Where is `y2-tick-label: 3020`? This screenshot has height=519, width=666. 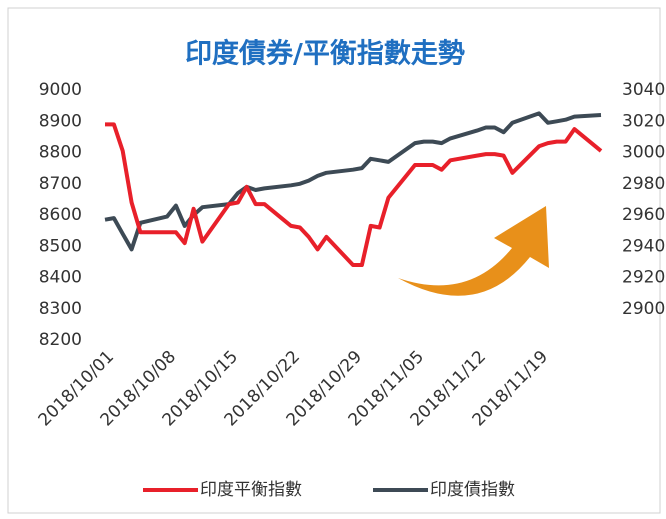 y2-tick-label: 3020 is located at coordinates (643, 121).